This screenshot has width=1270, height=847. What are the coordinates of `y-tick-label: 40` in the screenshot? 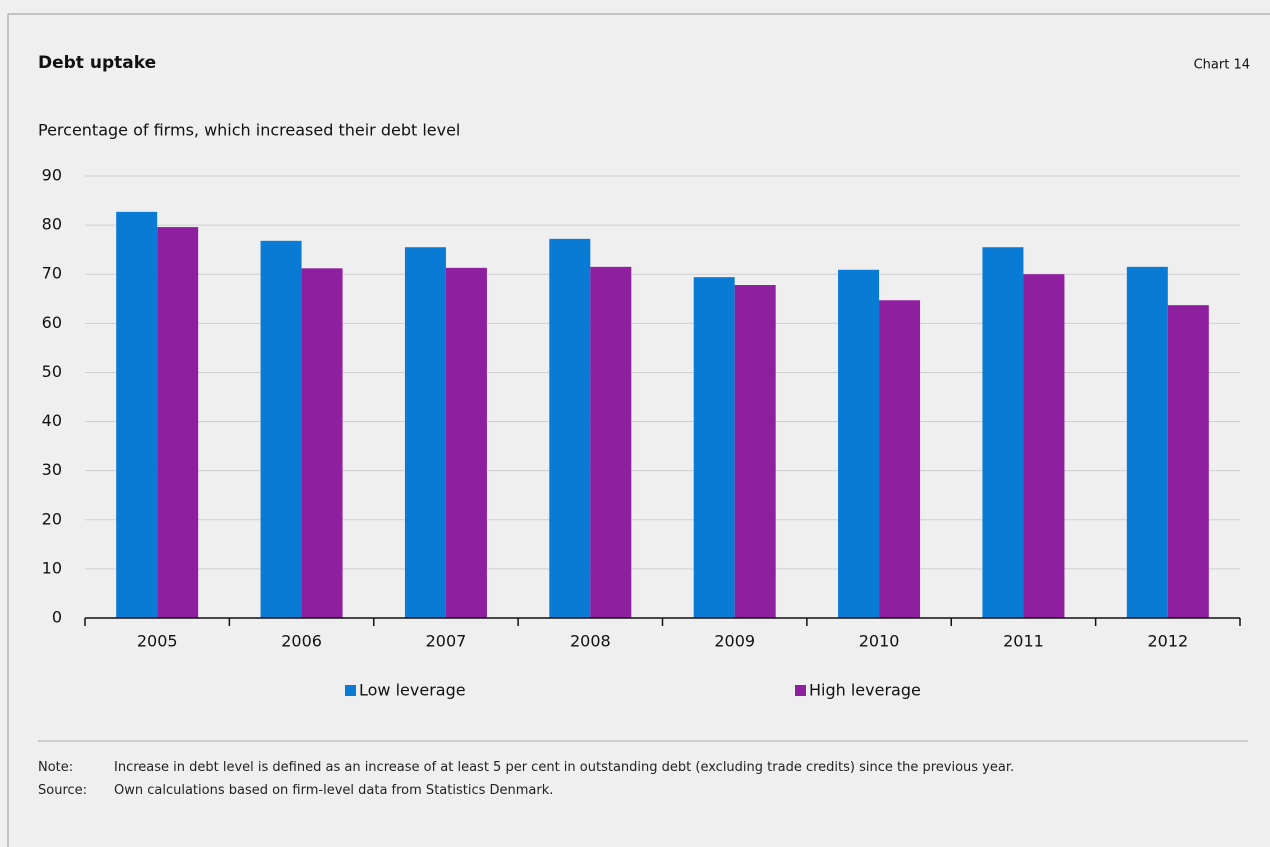 It's located at (52, 420).